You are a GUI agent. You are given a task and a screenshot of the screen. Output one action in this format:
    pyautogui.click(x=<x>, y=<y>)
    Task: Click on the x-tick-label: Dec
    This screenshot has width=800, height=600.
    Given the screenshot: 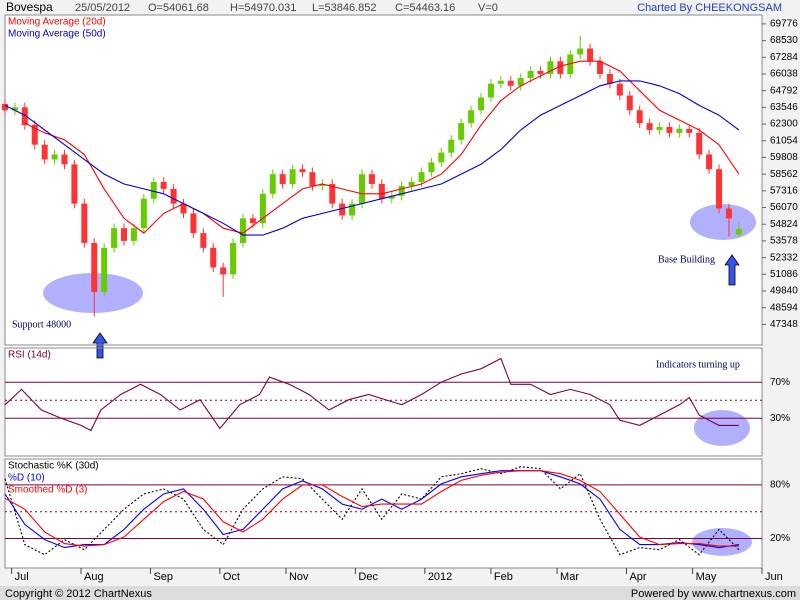 What is the action you would take?
    pyautogui.click(x=368, y=577)
    